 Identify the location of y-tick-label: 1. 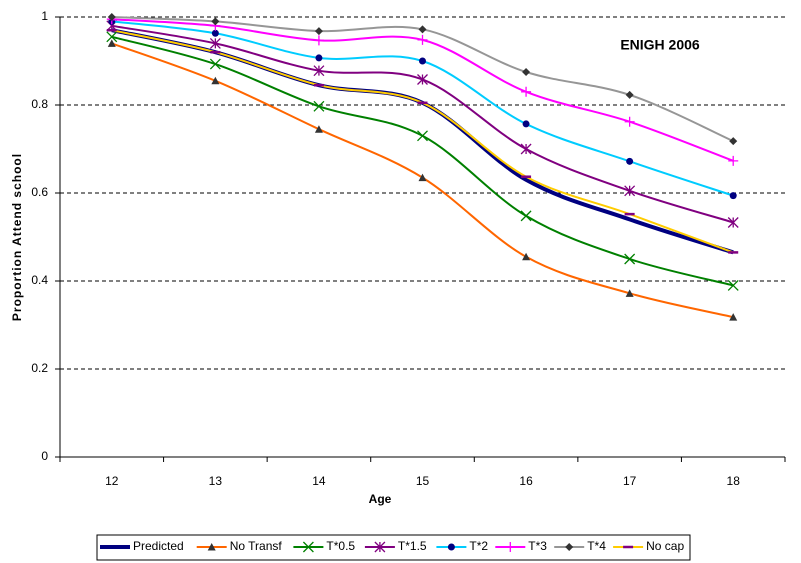
(44, 16).